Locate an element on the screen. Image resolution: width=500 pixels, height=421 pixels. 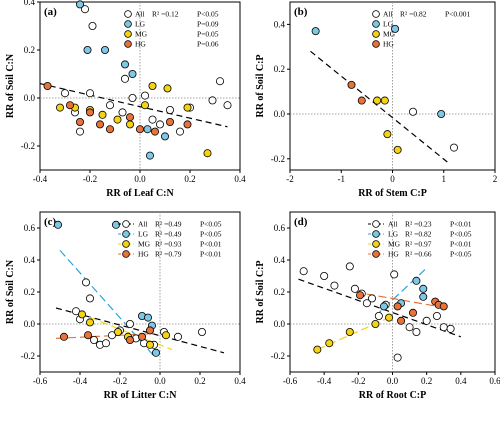
x-tick-label: 0.2 is located at coordinates (189, 179).